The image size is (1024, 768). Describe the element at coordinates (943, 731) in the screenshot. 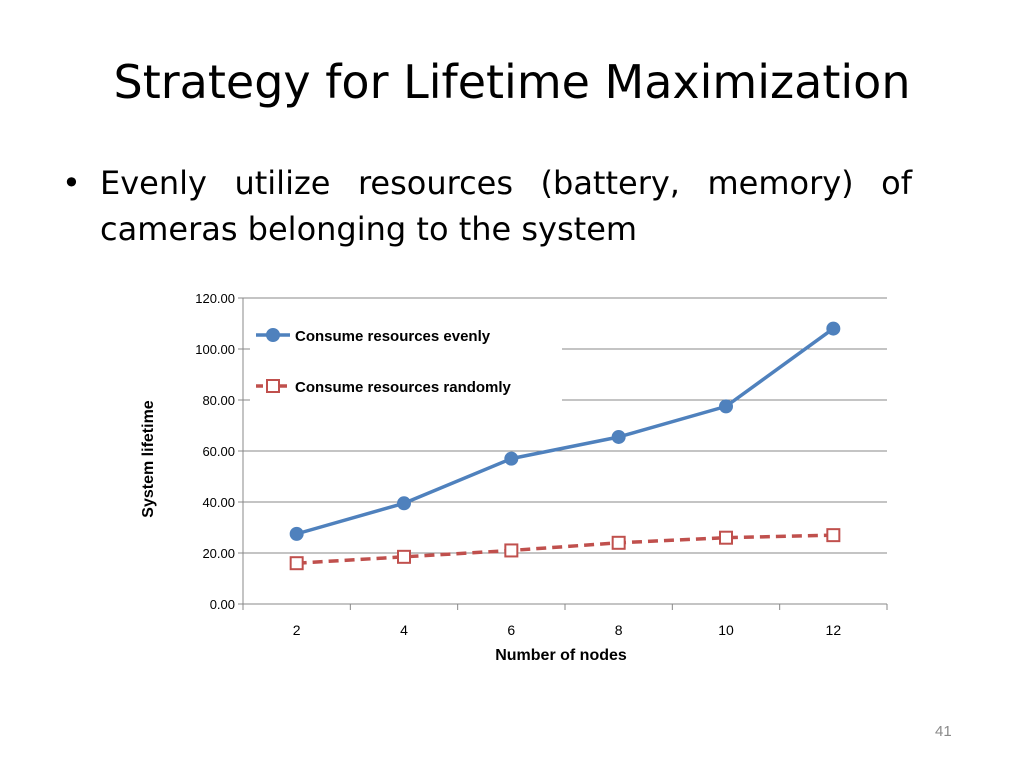

I see `page-number: 41` at that location.